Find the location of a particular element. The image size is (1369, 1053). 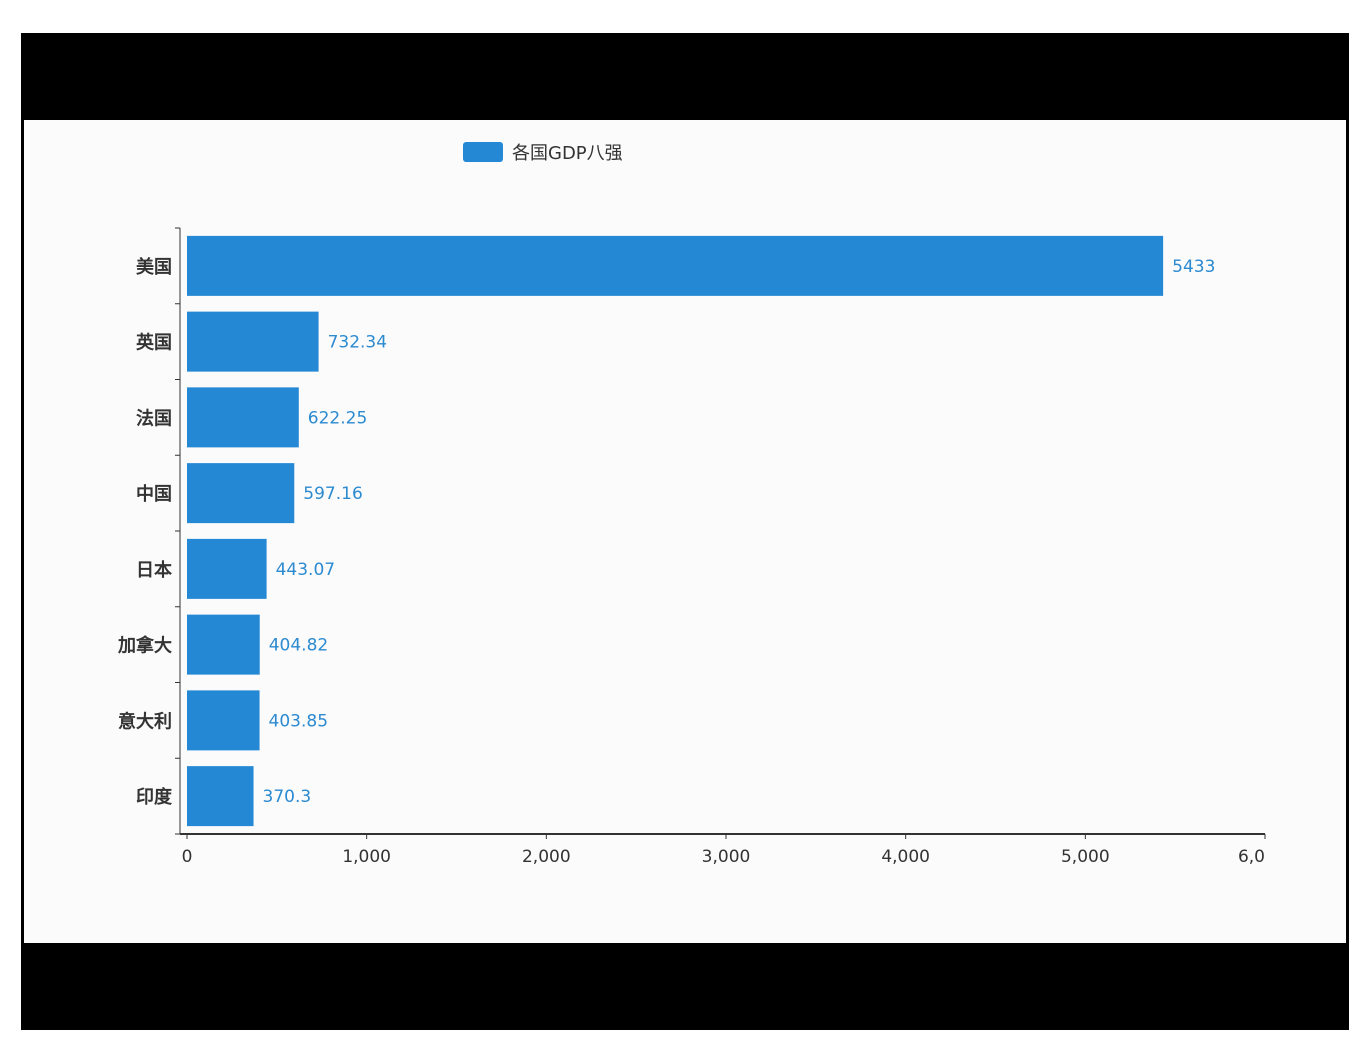

legend-label: 各国GDP八强 is located at coordinates (567, 153).